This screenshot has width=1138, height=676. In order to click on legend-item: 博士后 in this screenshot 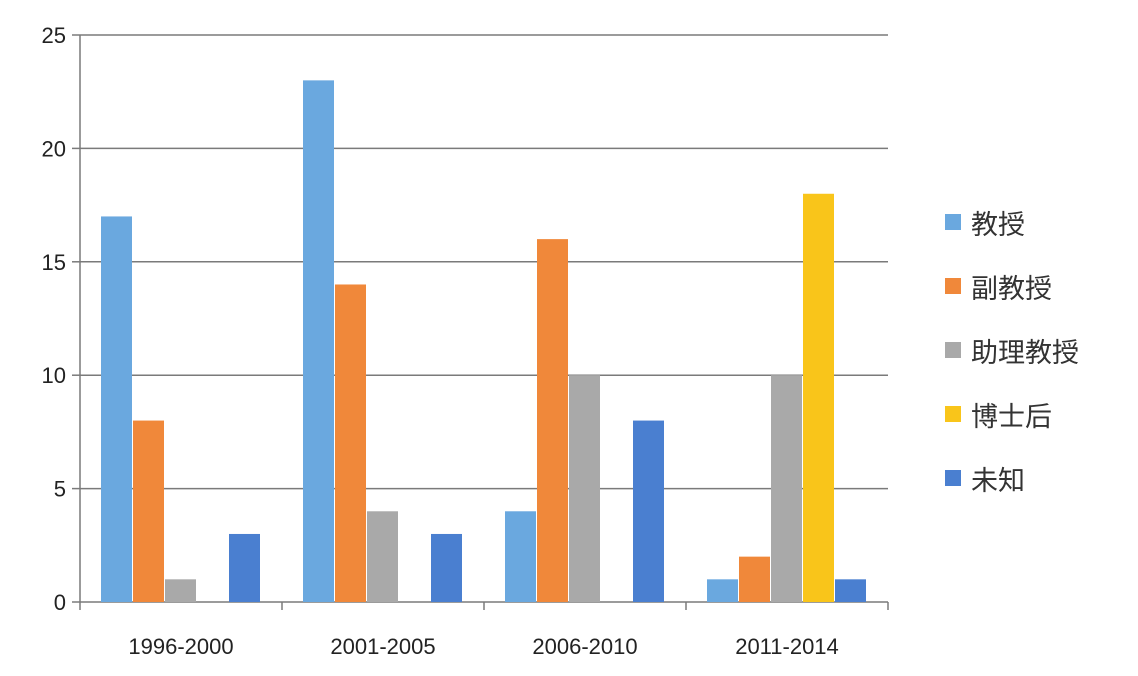, I will do `click(1012, 414)`.